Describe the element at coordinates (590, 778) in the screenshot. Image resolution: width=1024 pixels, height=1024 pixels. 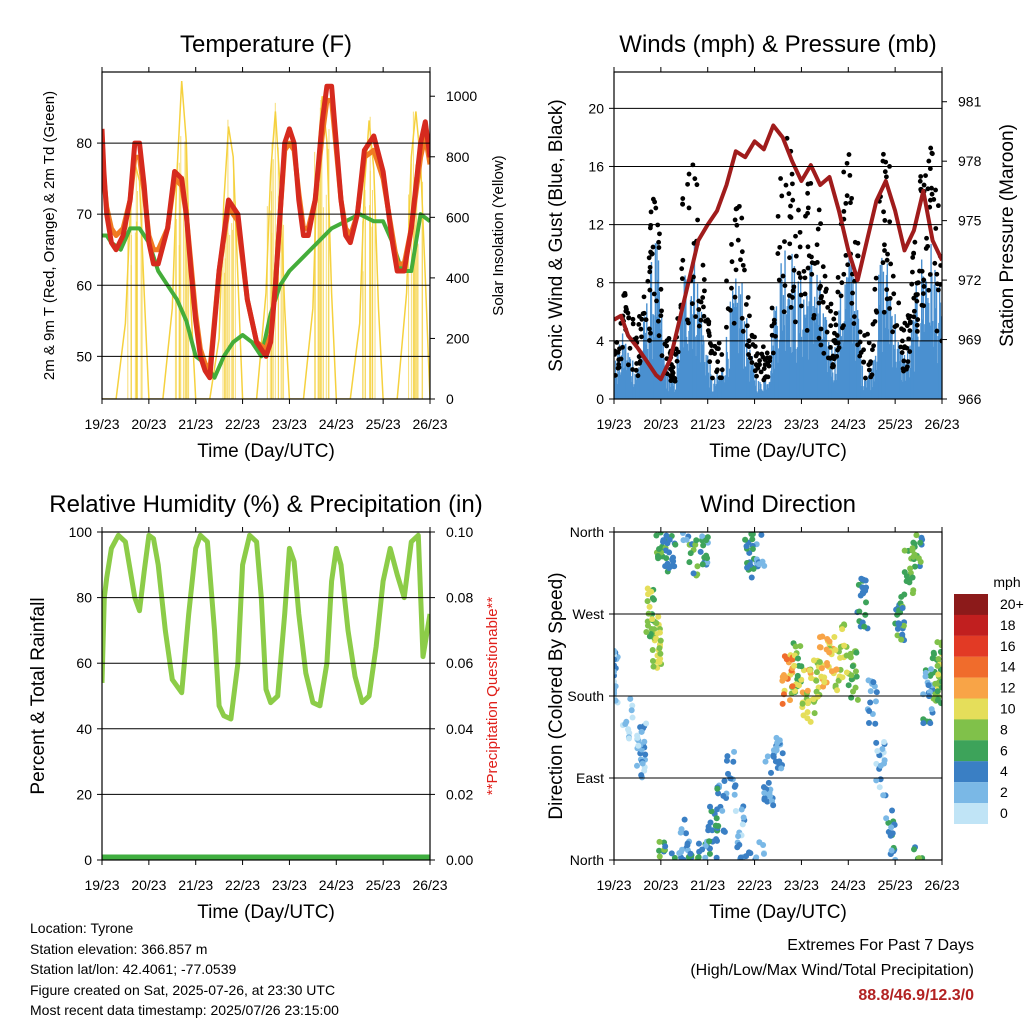
I see `y-tick-label: East` at that location.